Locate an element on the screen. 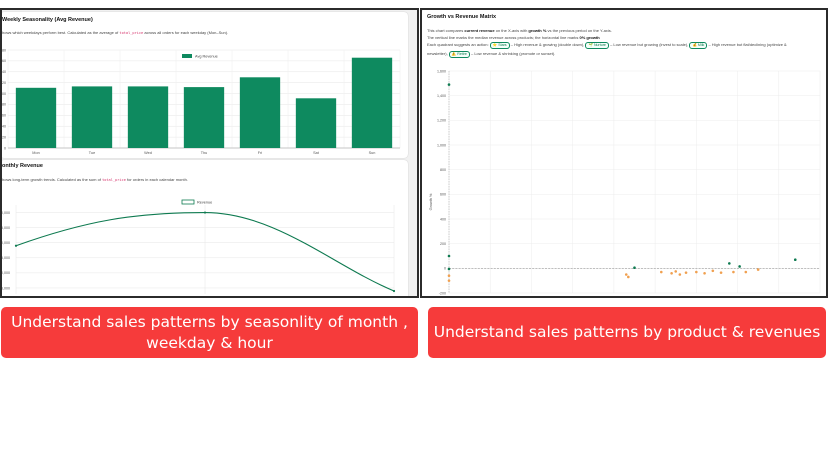 This screenshot has width=828, height=466. x-tick-label: Tue is located at coordinates (92, 153).